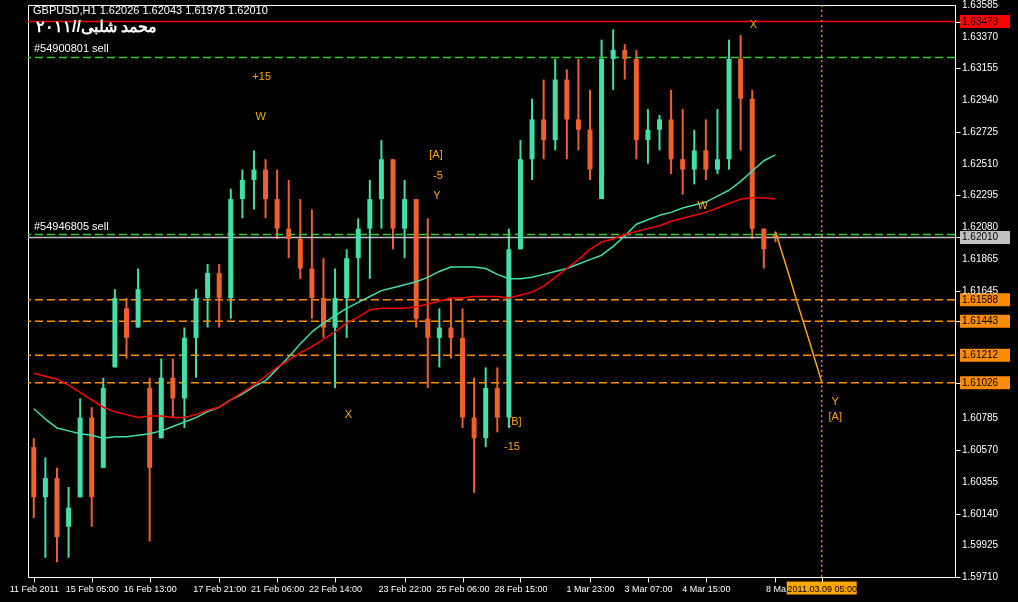 The height and width of the screenshot is (602, 1018). I want to click on y-tick-label: 1.61212, so click(980, 355).